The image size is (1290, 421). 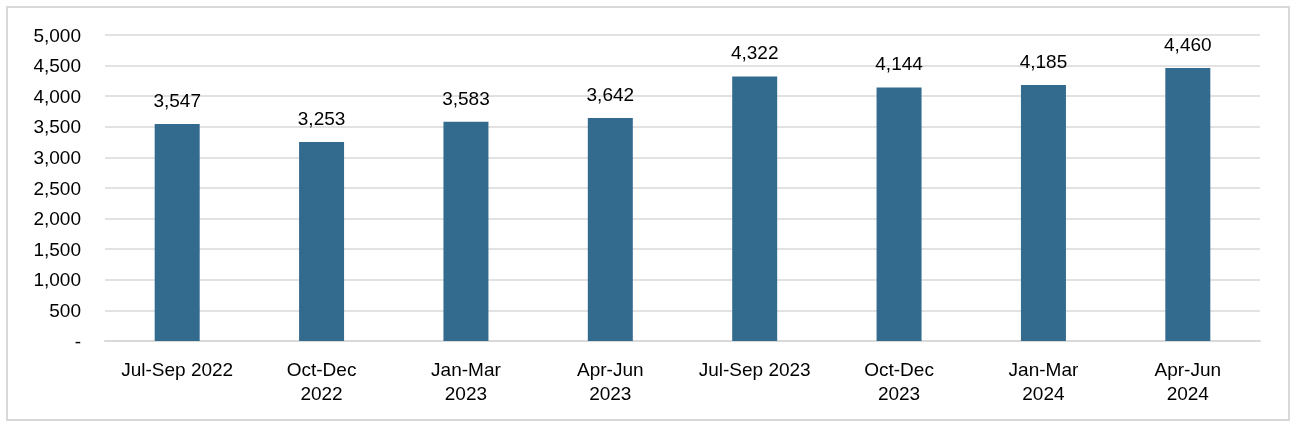 What do you see at coordinates (1188, 45) in the screenshot?
I see `data-label: 4,460` at bounding box center [1188, 45].